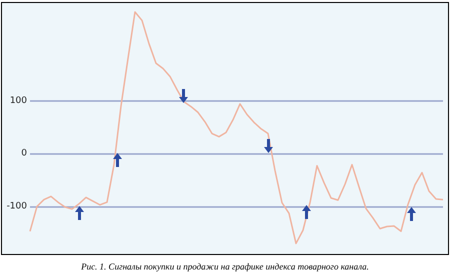 This screenshot has width=450, height=276. Describe the element at coordinates (24, 153) in the screenshot. I see `y-tick-label: 0` at that location.